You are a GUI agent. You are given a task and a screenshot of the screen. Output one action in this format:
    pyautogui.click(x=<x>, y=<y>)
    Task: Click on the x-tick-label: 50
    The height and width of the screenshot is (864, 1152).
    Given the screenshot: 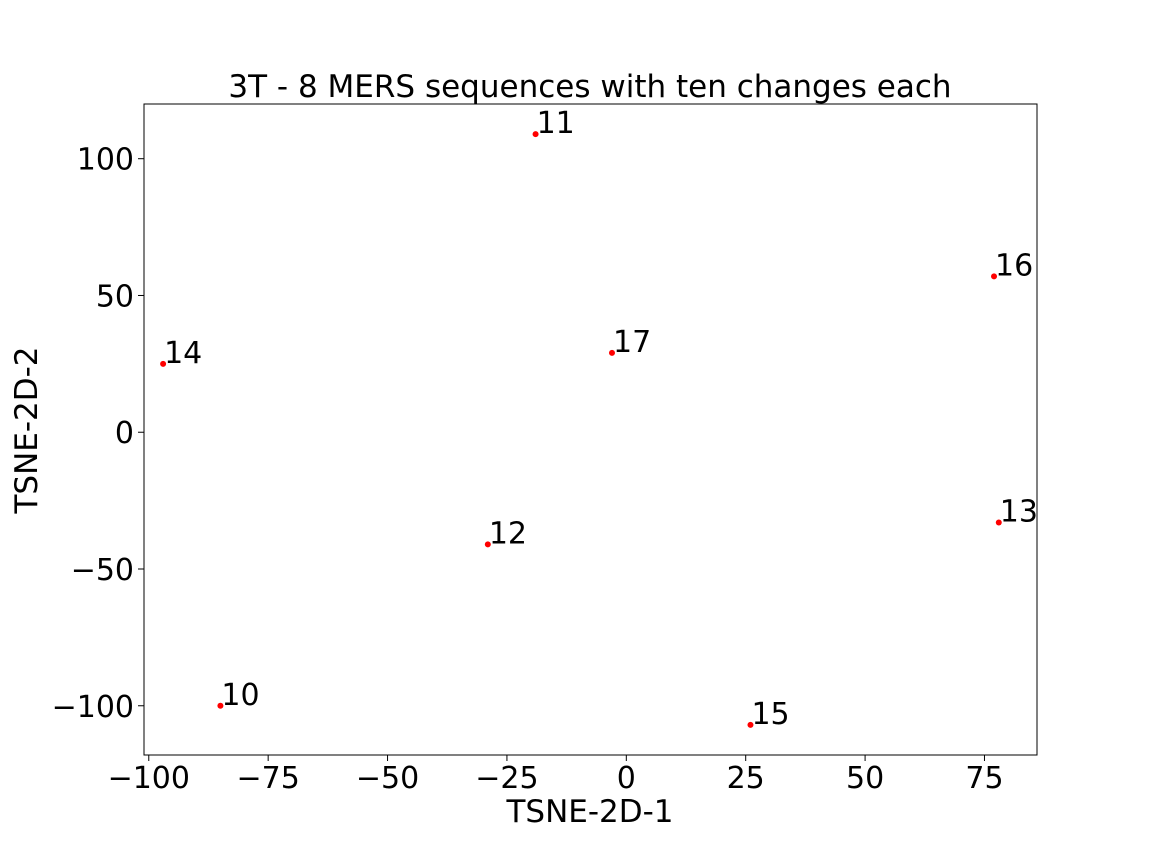 What is the action you would take?
    pyautogui.click(x=865, y=778)
    